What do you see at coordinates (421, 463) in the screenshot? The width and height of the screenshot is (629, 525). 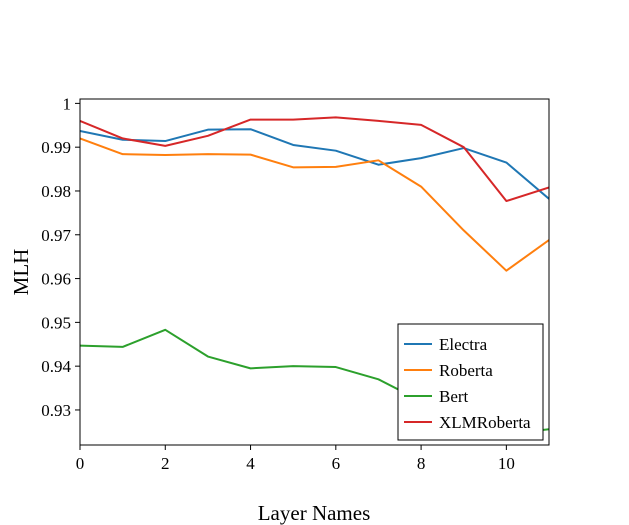 I see `x-tick-label: 8` at bounding box center [421, 463].